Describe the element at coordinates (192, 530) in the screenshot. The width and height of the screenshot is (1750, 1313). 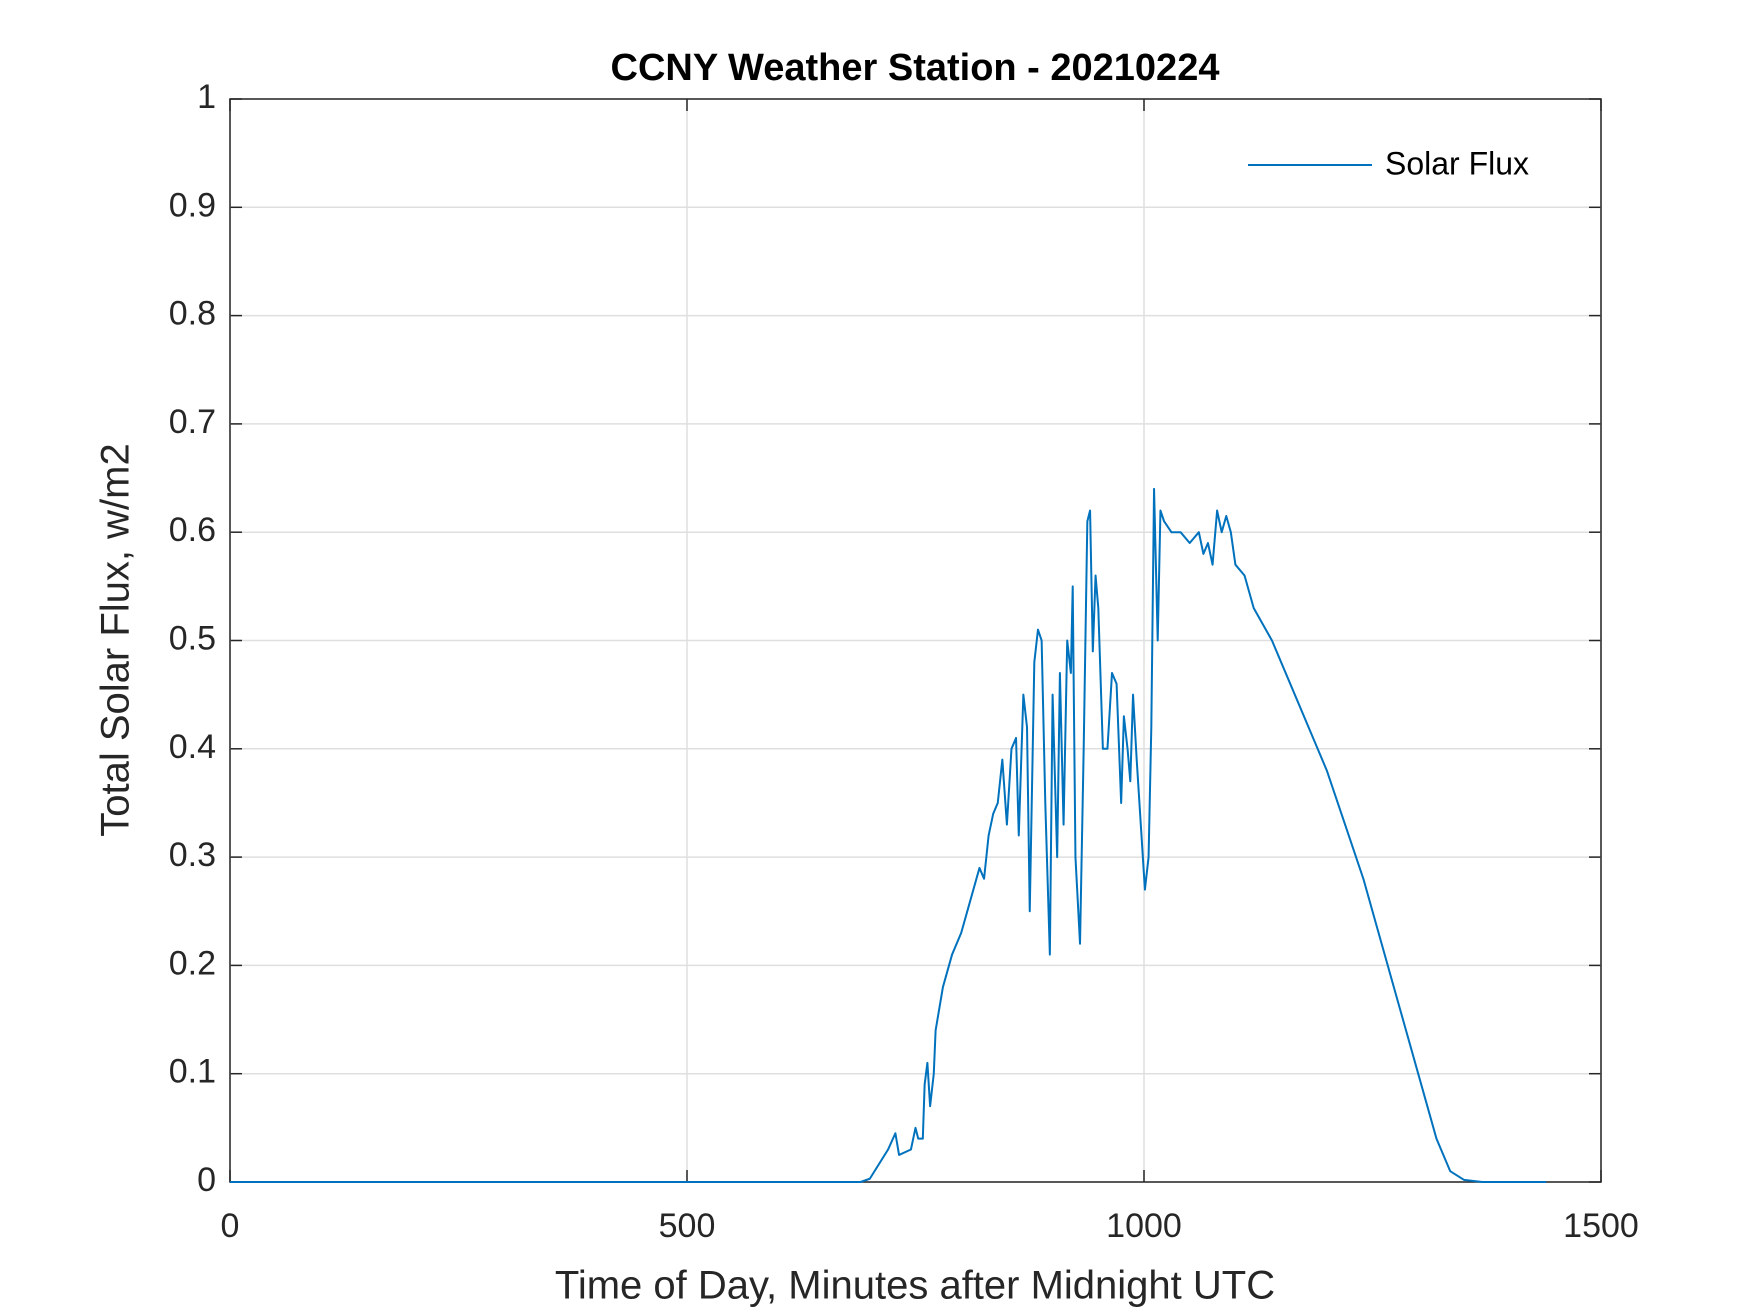
I see `y-tick-label: 0.6` at that location.